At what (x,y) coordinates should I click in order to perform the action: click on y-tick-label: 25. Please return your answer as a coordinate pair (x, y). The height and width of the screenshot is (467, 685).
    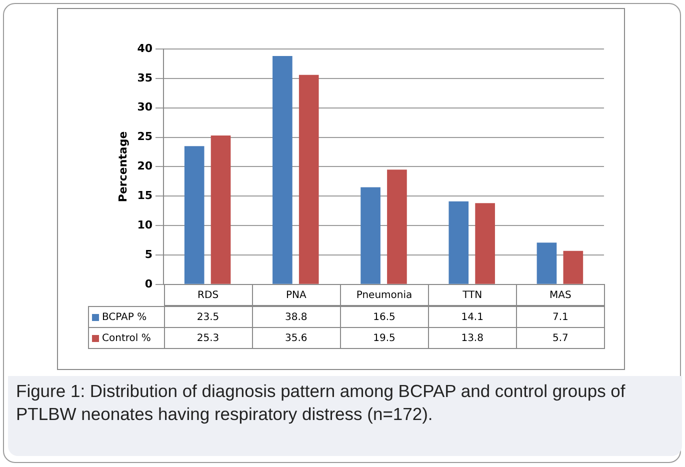
    Looking at the image, I should click on (145, 137).